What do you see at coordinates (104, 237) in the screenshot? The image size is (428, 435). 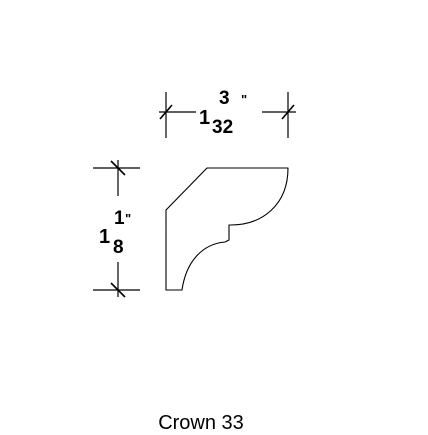 I see `height-whole: 1` at bounding box center [104, 237].